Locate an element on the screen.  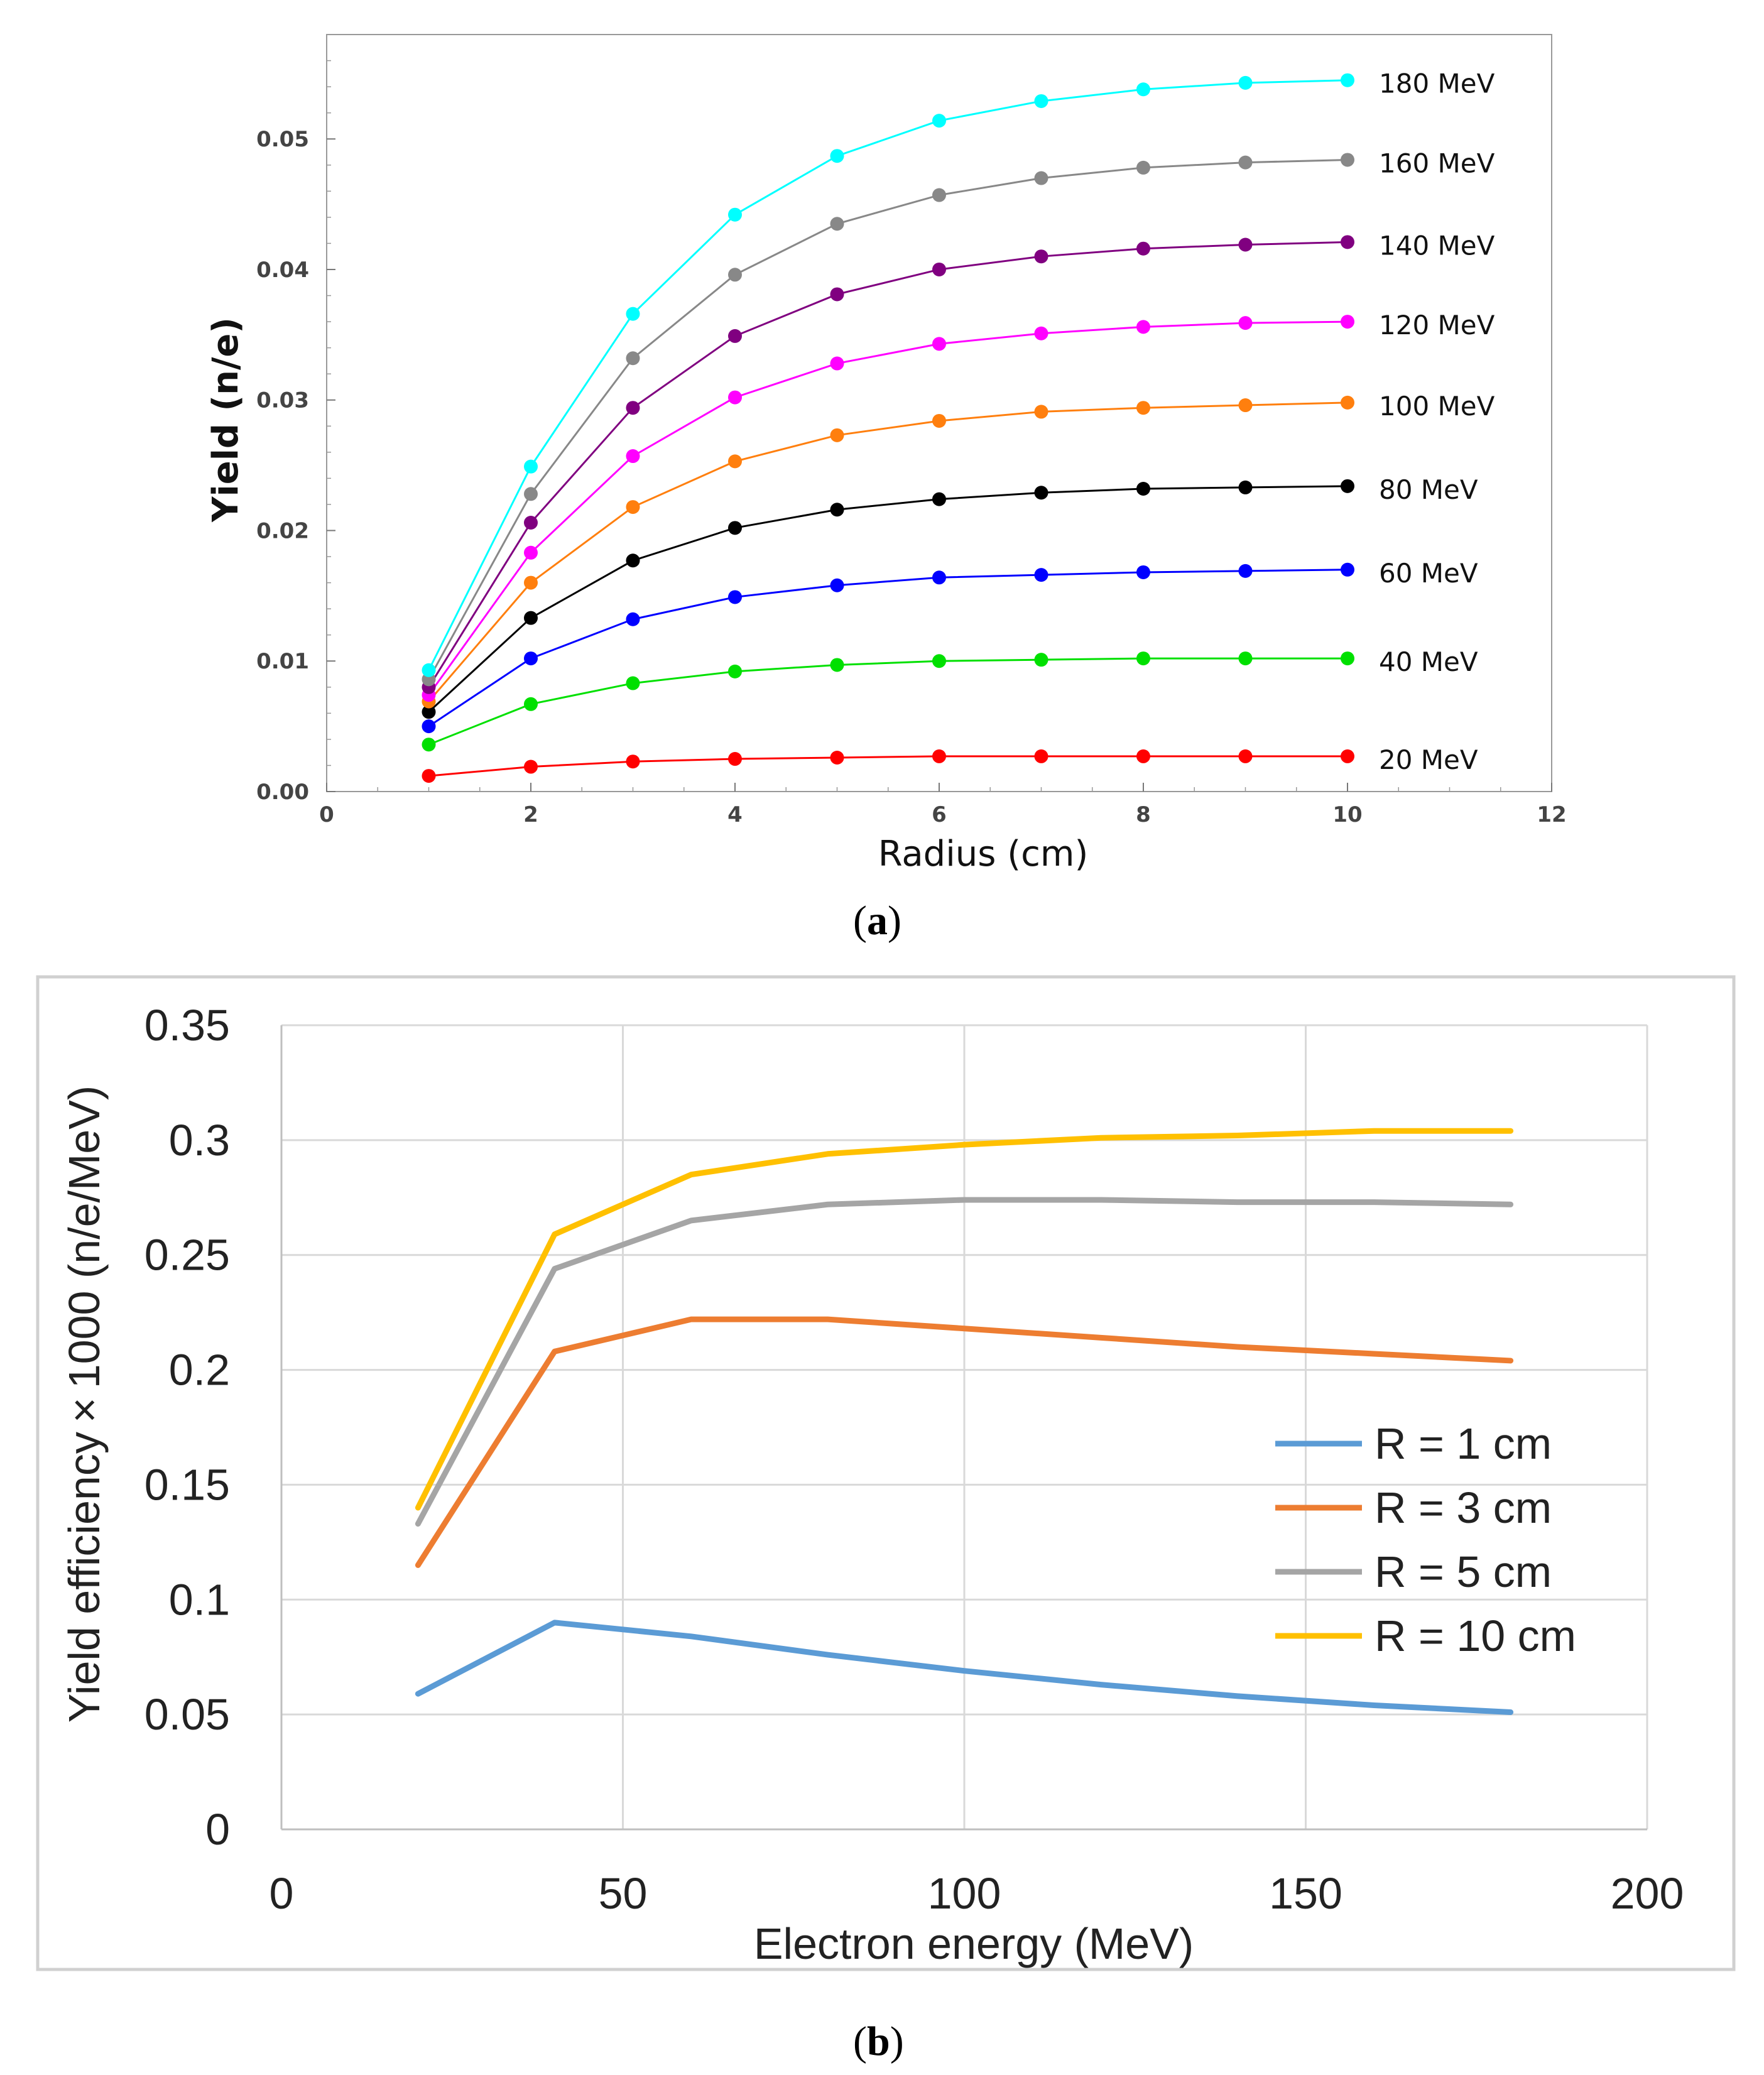
chart-a-y-tick-label: 0.05 is located at coordinates (282, 139).